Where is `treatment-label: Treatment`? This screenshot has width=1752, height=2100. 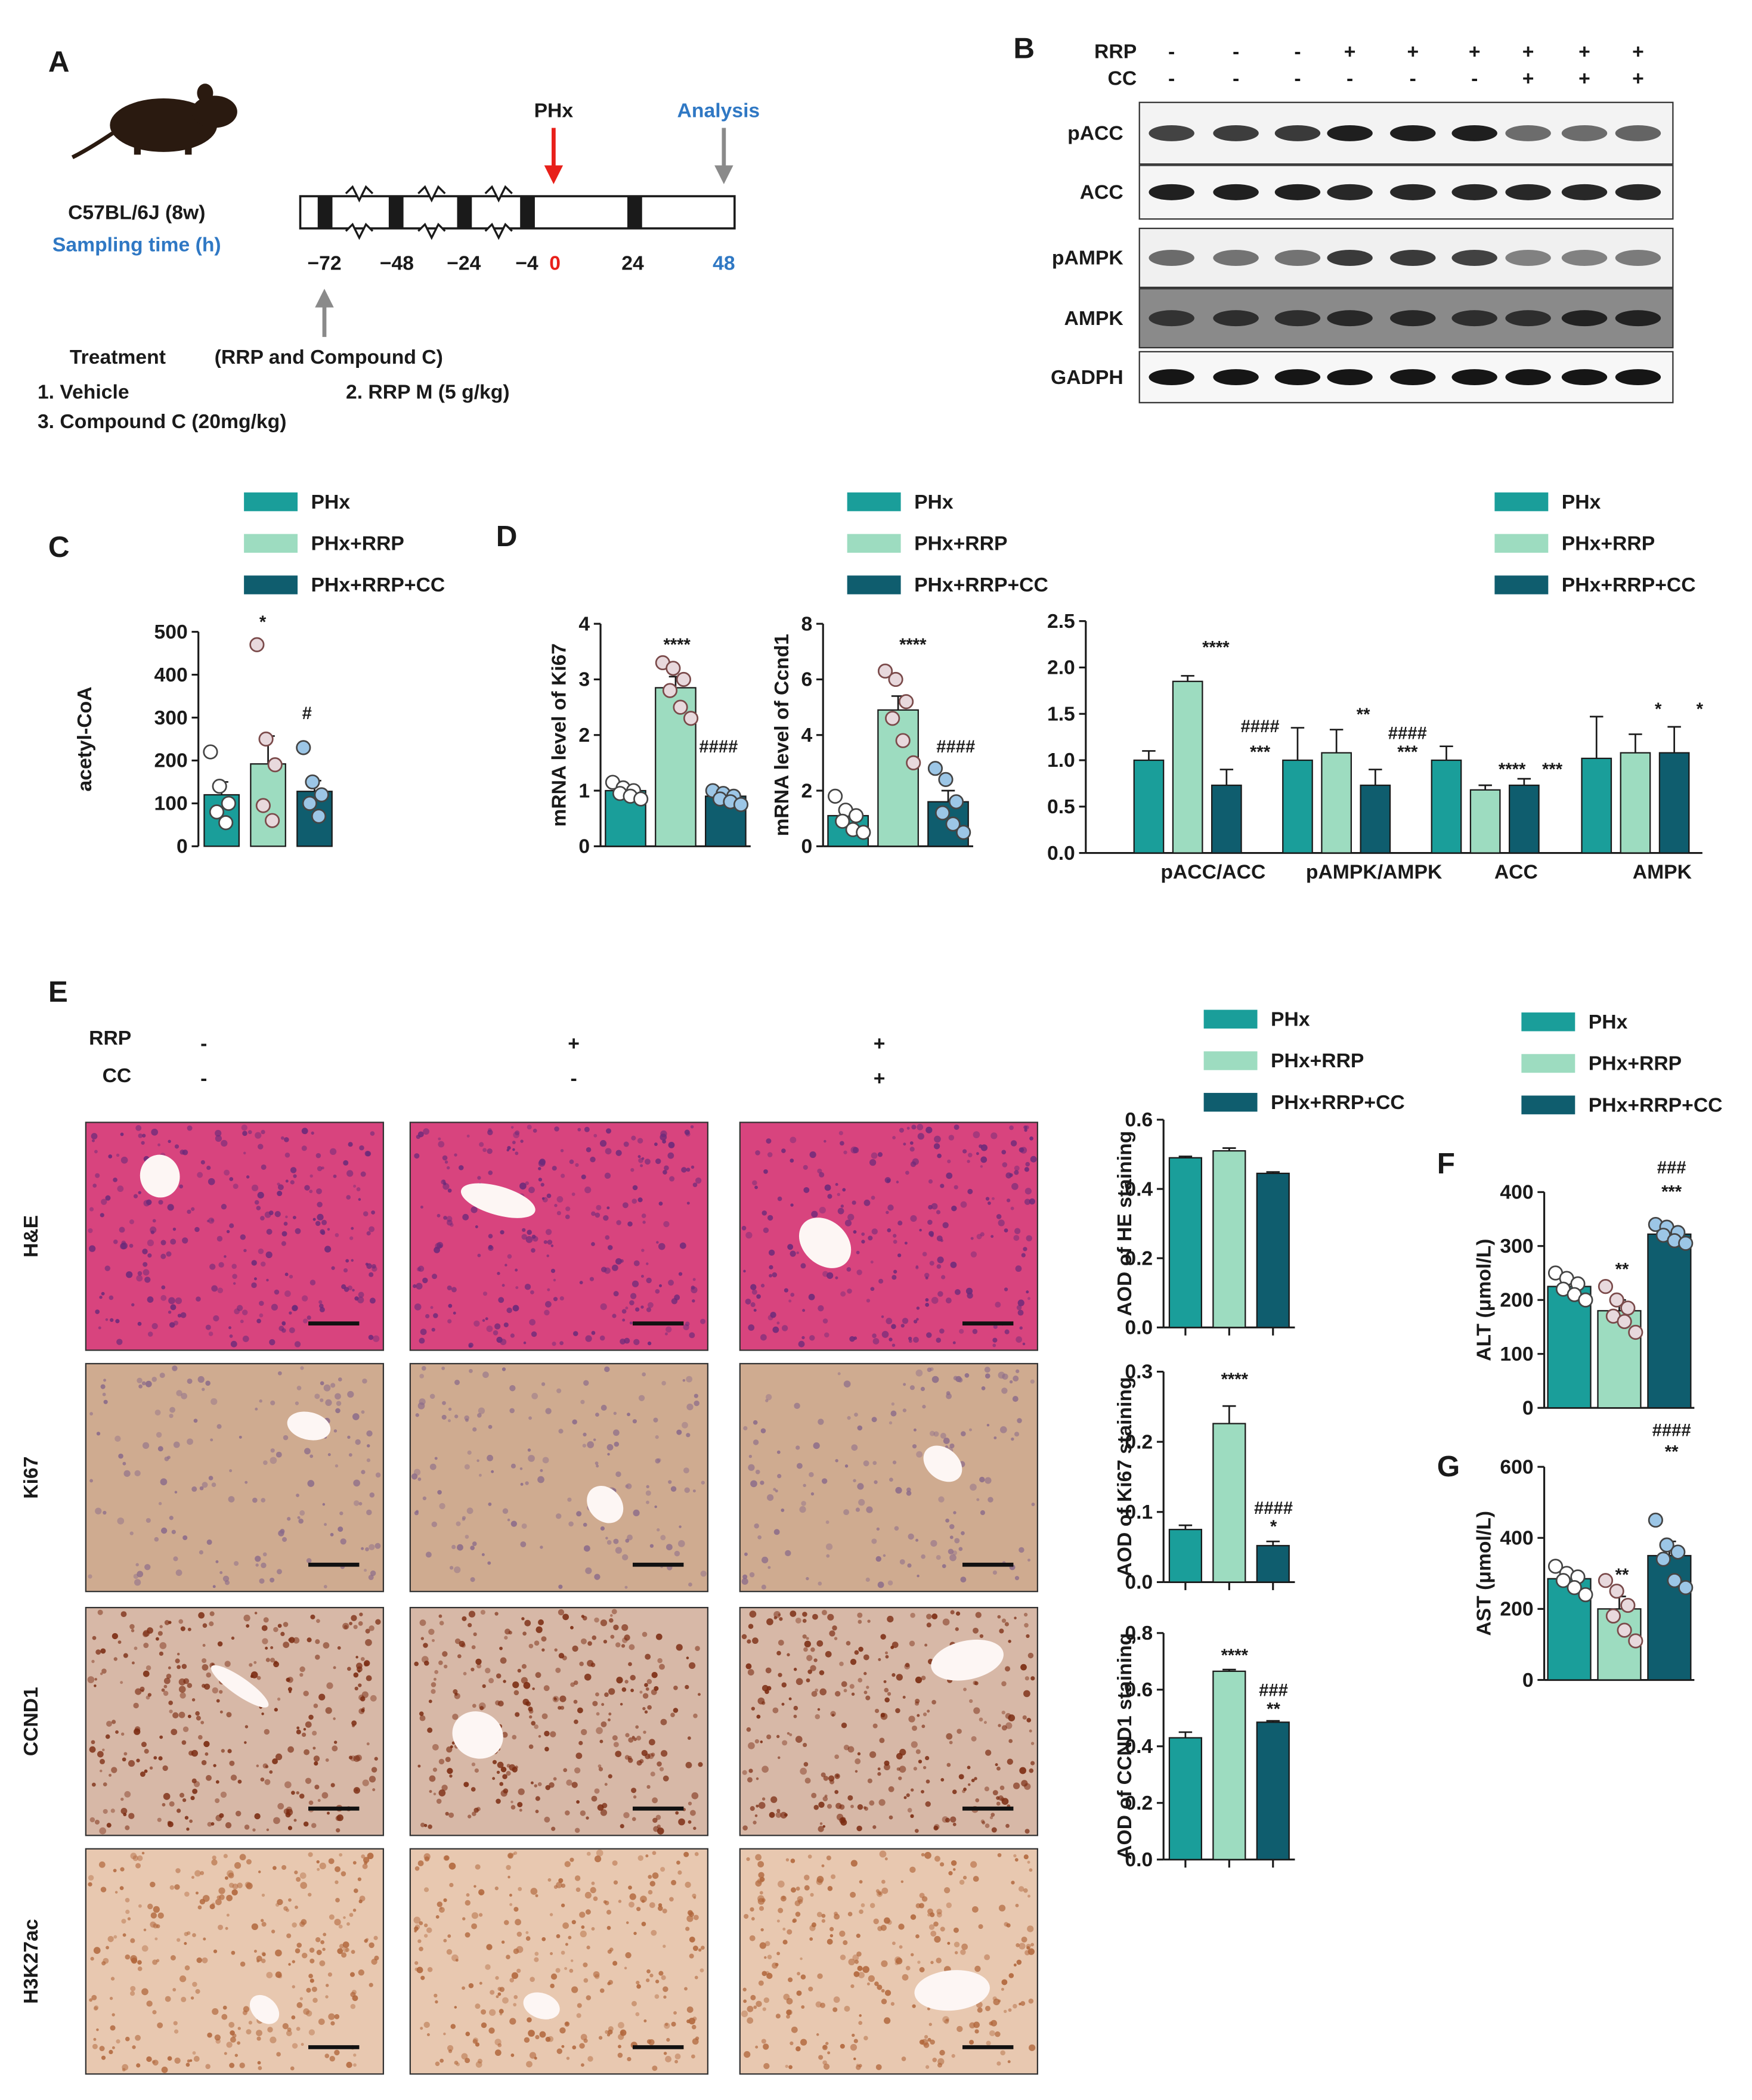 treatment-label: Treatment is located at coordinates (118, 357).